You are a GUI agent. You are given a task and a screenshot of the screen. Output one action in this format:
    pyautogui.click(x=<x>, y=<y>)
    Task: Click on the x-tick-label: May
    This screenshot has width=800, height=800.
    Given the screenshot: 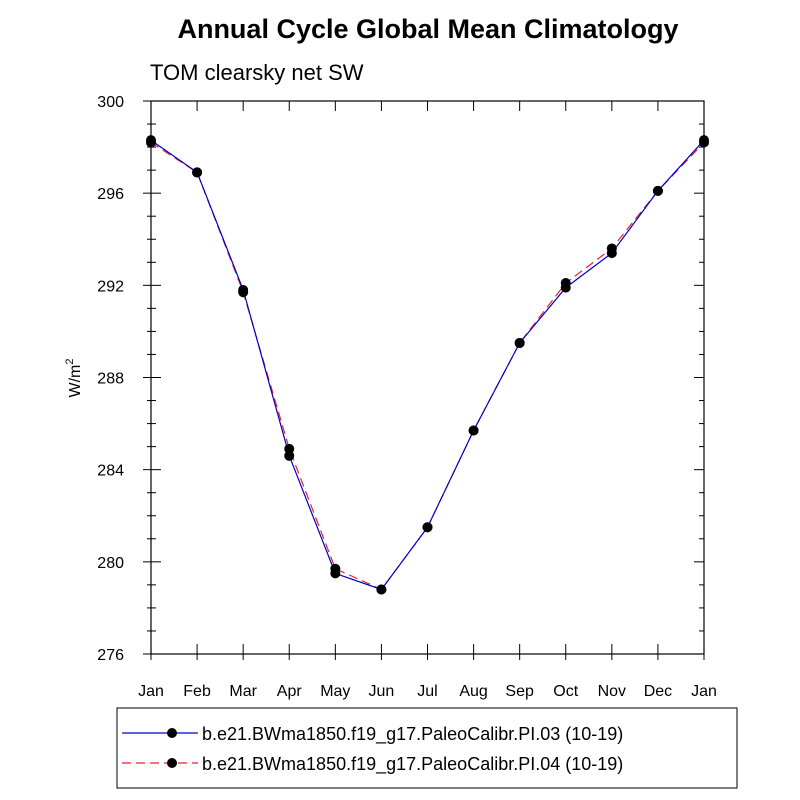 What is the action you would take?
    pyautogui.click(x=335, y=691)
    